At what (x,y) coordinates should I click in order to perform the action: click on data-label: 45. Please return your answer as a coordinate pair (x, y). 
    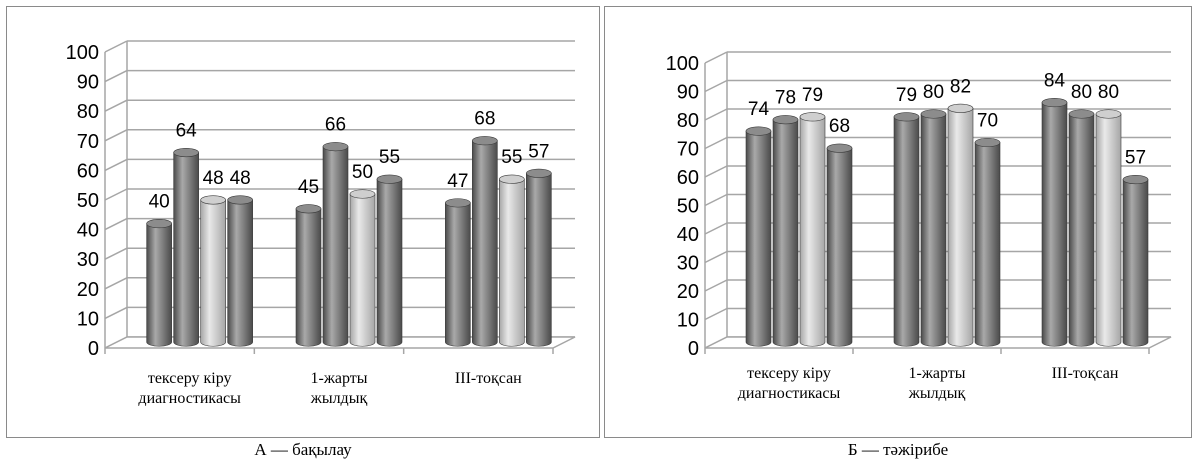
    Looking at the image, I should click on (308, 187).